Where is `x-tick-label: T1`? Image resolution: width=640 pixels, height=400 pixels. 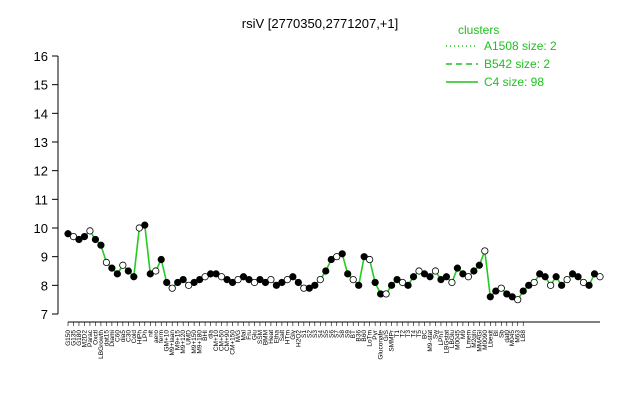
x-tick-label: T1 is located at coordinates (397, 334).